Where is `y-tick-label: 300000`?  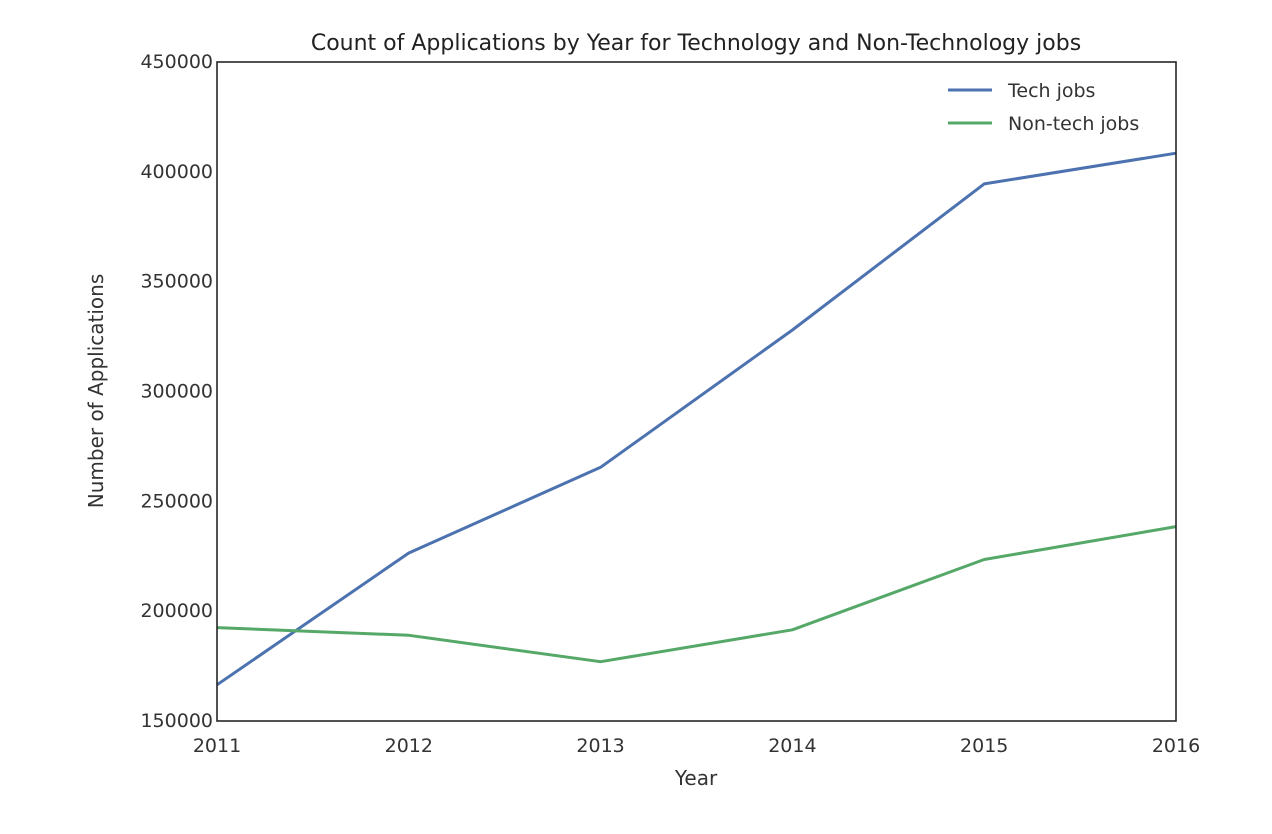 y-tick-label: 300000 is located at coordinates (176, 392).